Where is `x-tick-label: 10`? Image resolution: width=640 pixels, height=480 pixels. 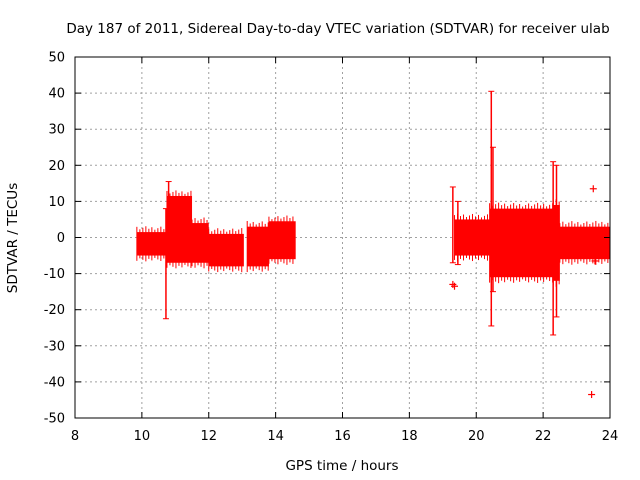
x-tick-label: 10 is located at coordinates (142, 436).